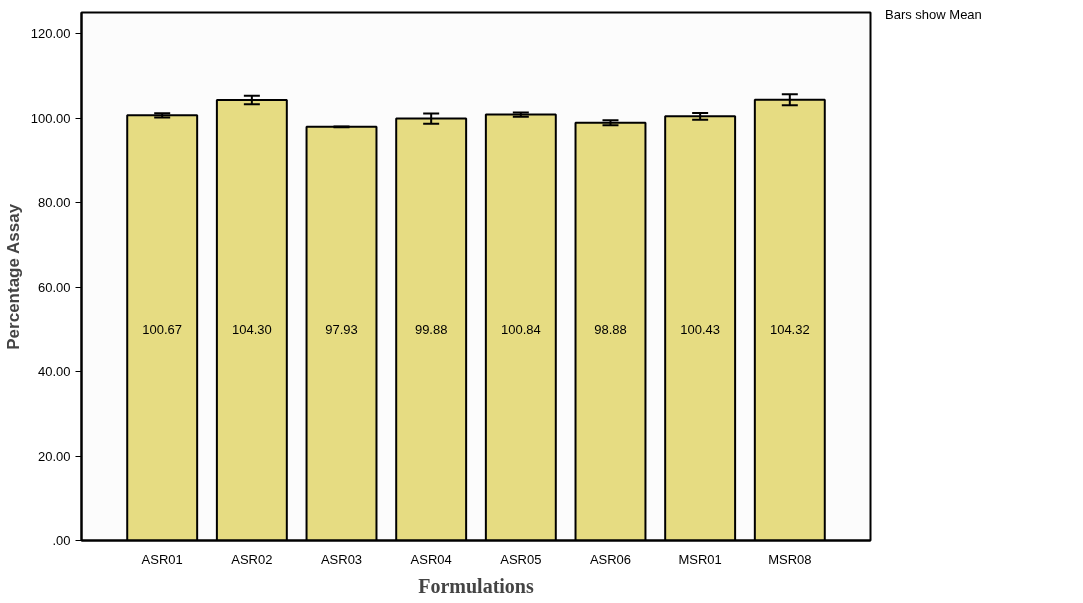  Describe the element at coordinates (61, 540) in the screenshot. I see `y-tick-label: .00` at that location.